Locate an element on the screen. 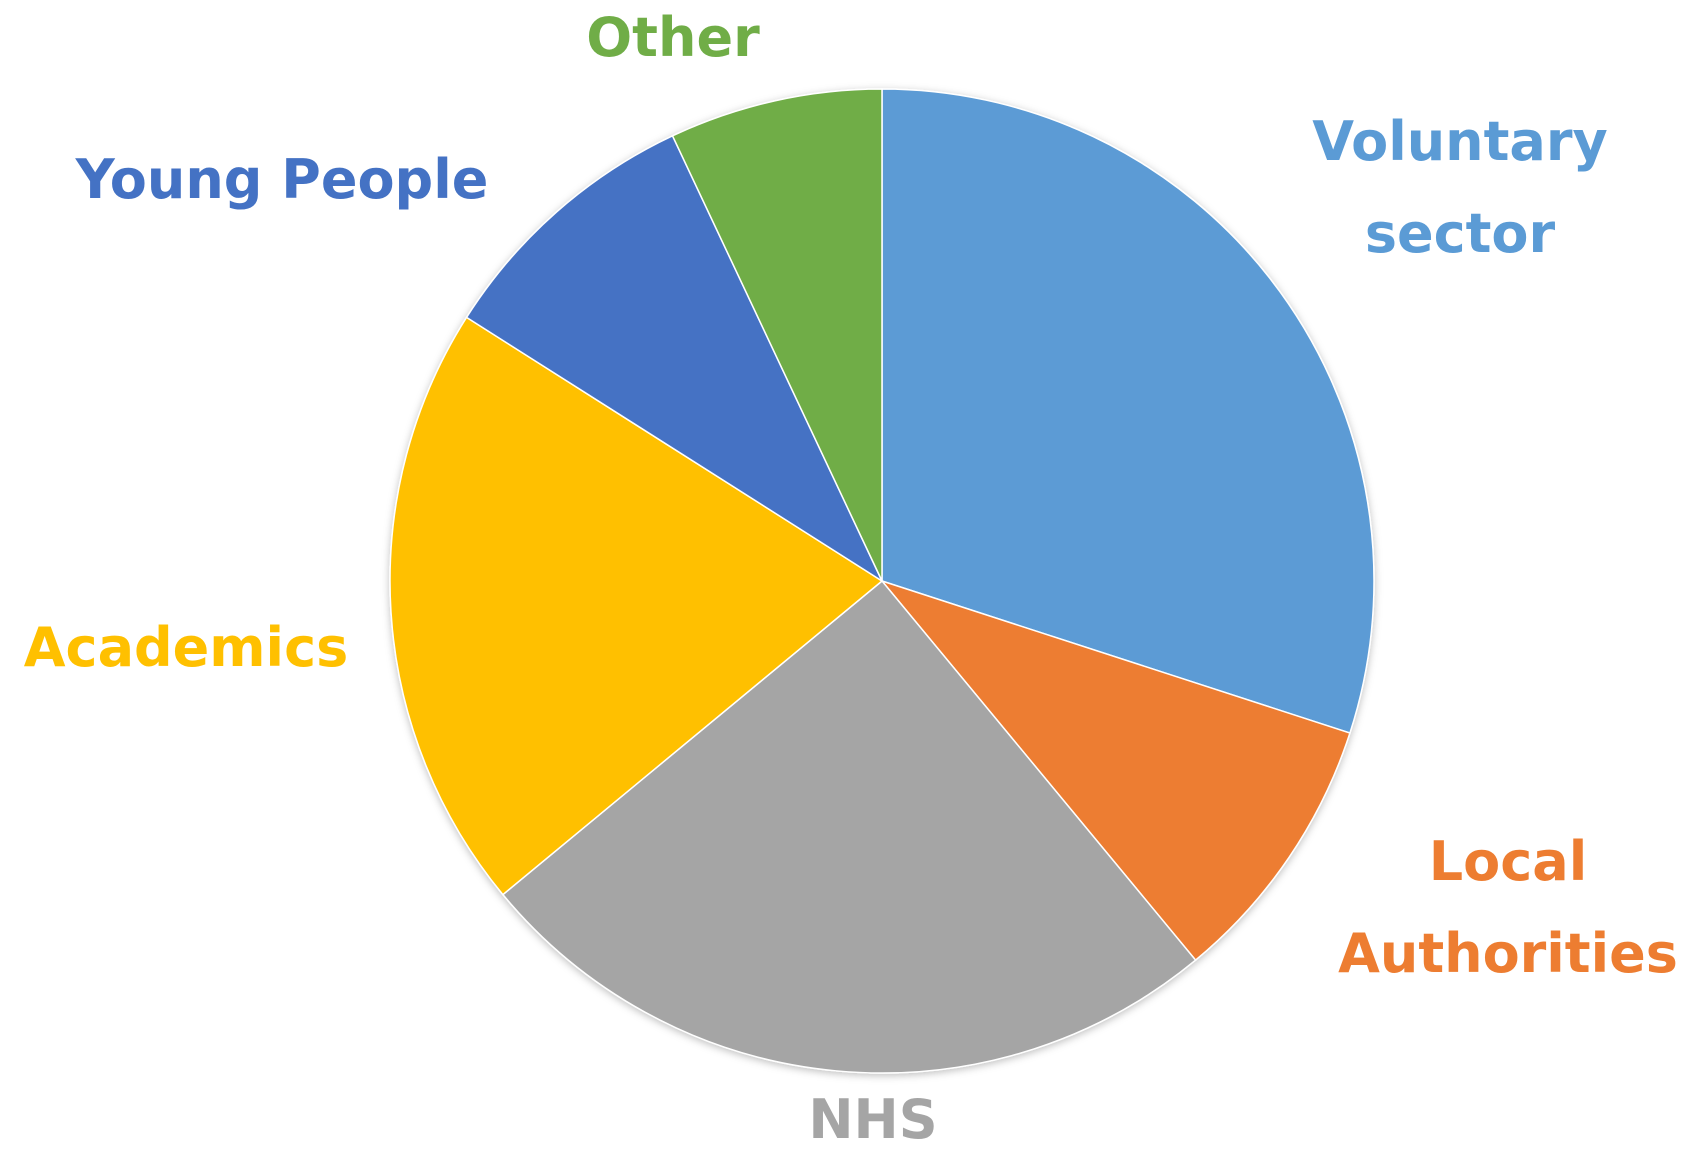 Image resolution: width=1683 pixels, height=1162 pixels. pie-slice-other is located at coordinates (777, 335).